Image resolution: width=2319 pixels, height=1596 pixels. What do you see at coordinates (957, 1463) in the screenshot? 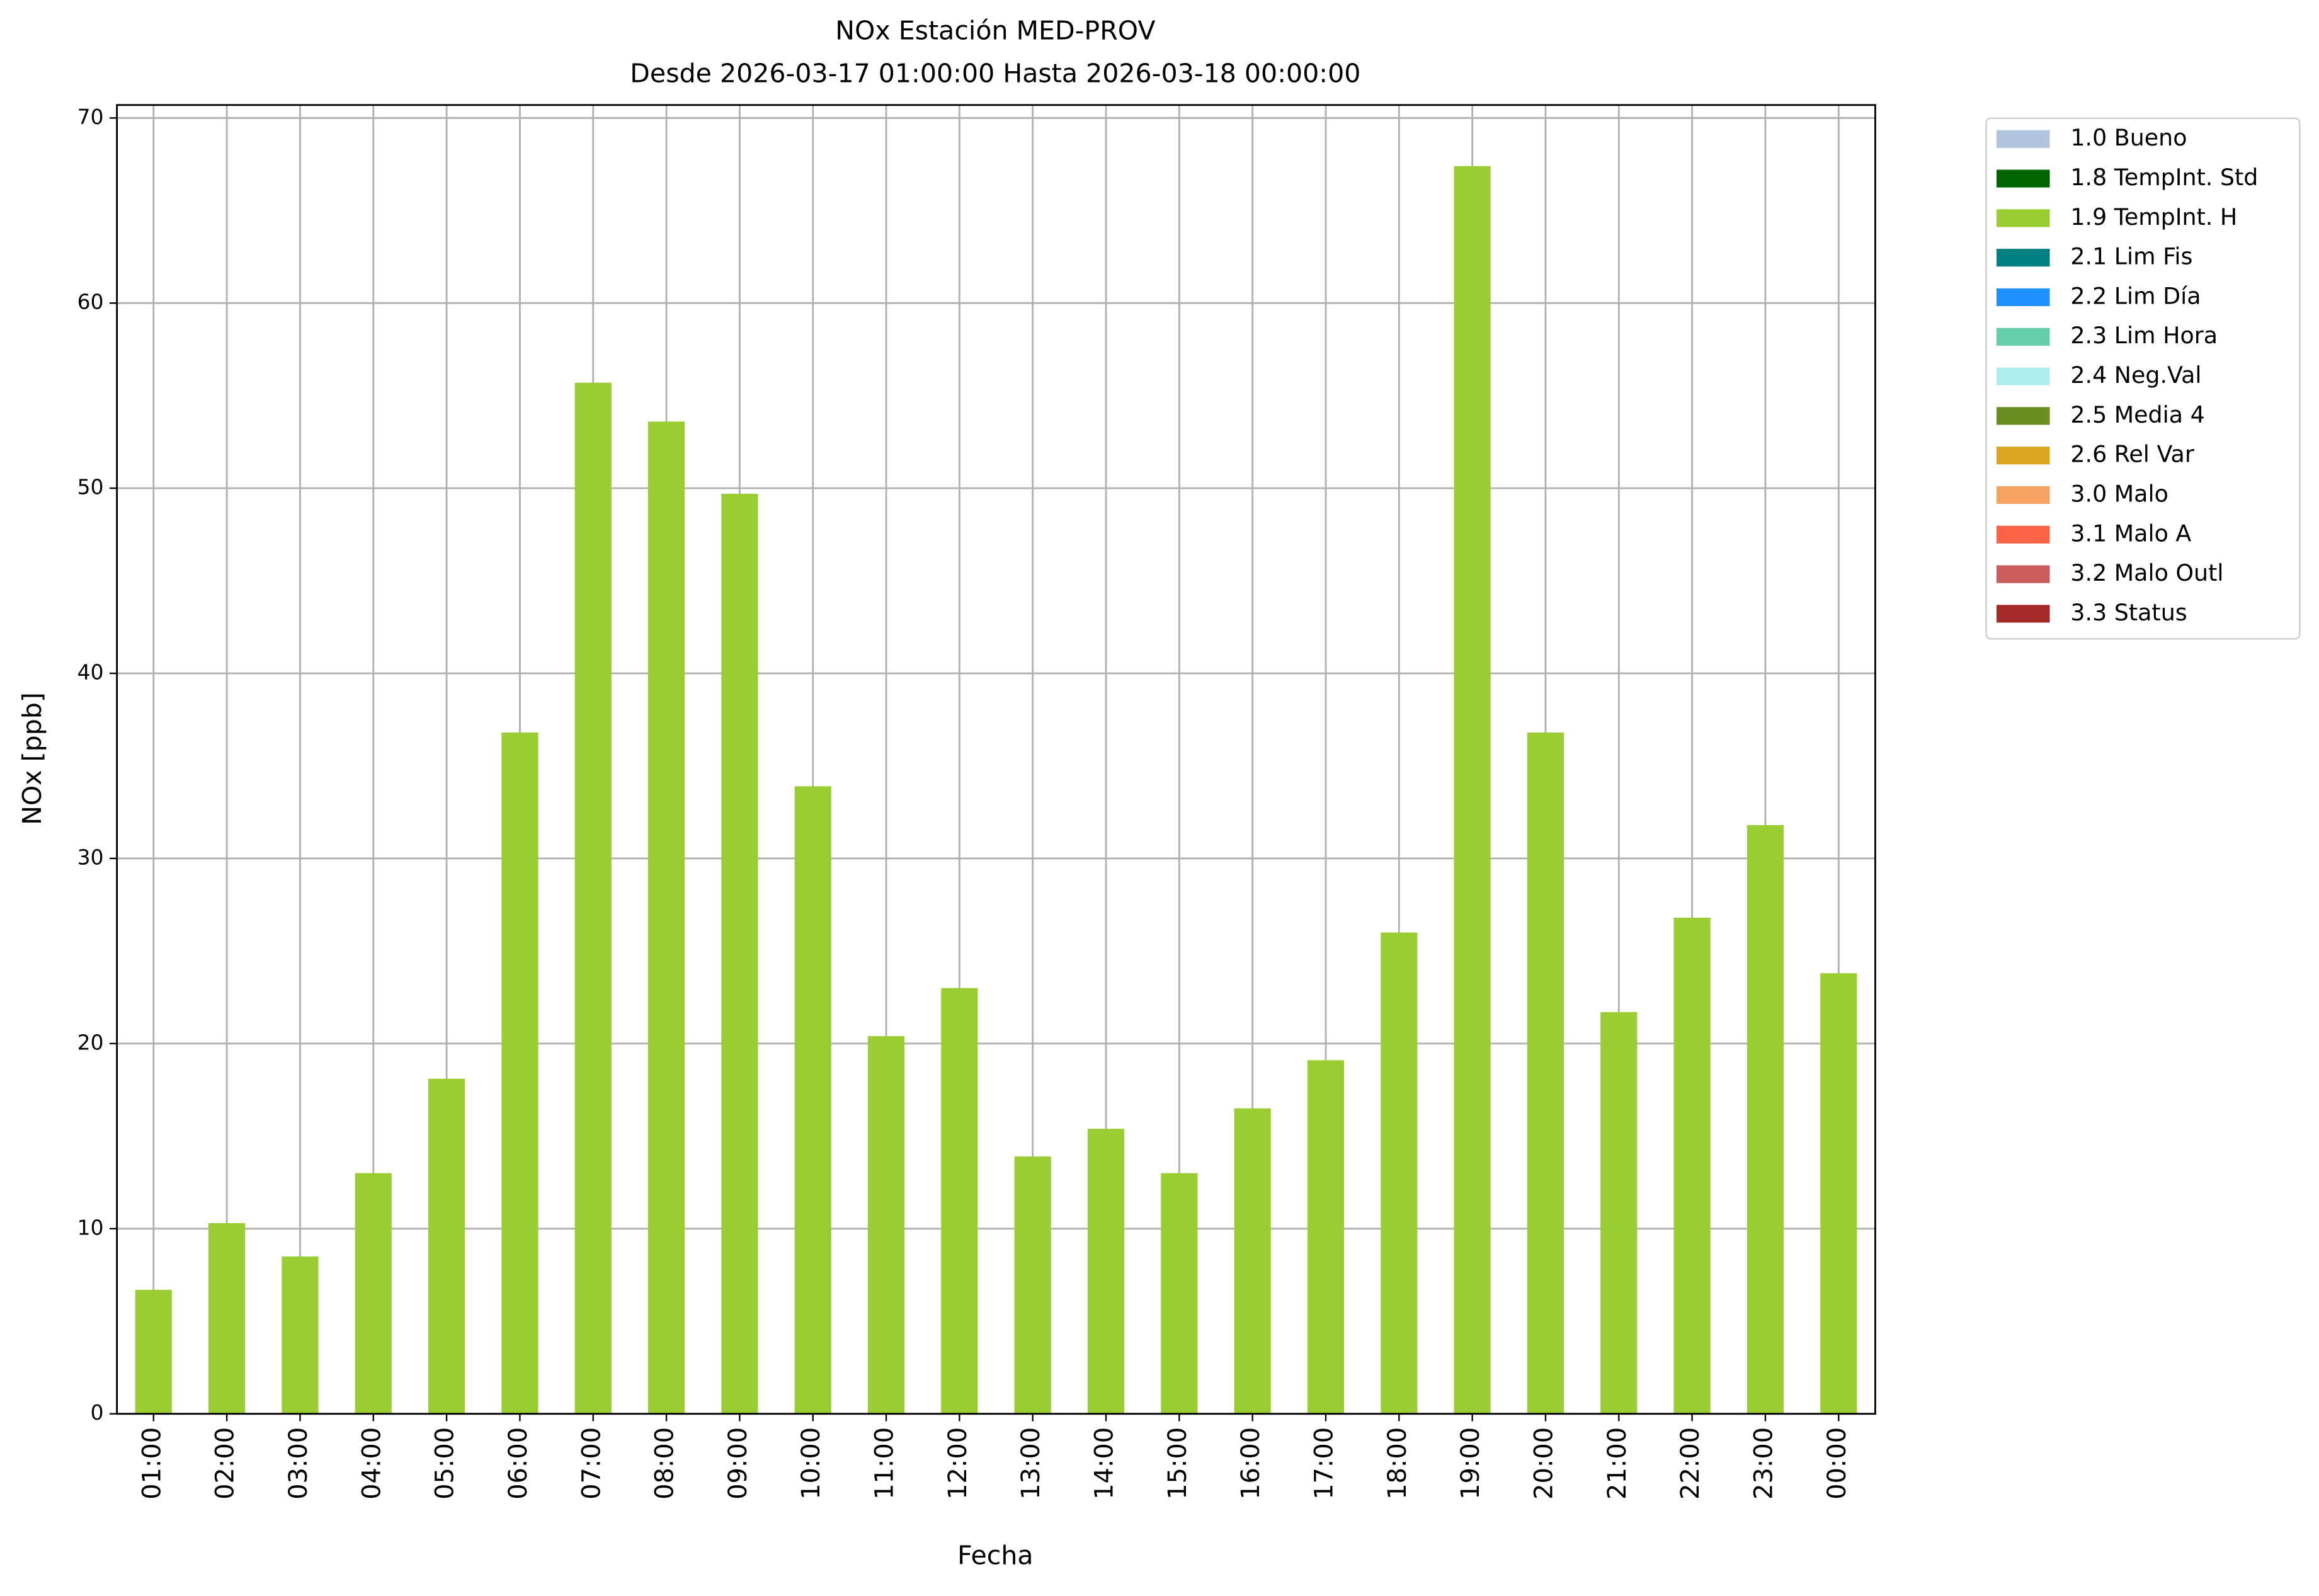
I see `x-tick-label: 12:00` at bounding box center [957, 1463].